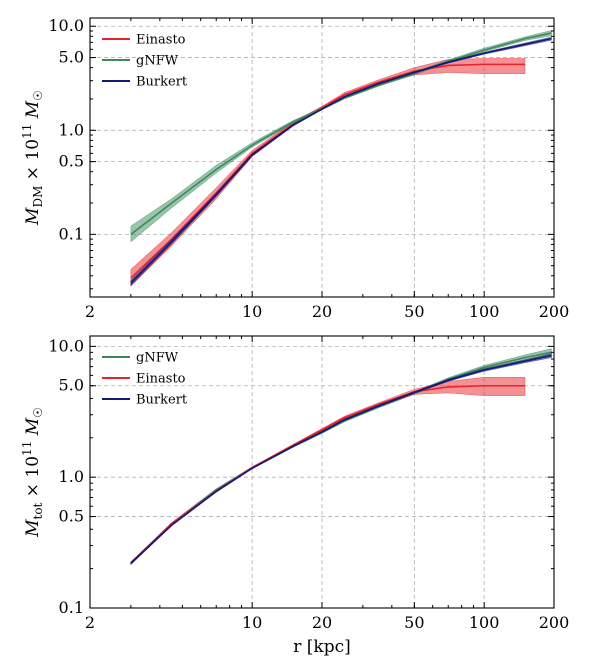  I want to click on legend: Einasto gNFW Burkert, so click(145, 61).